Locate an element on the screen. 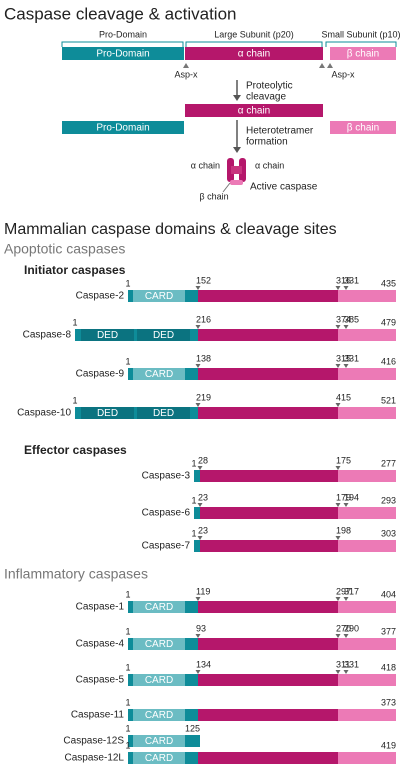  end-label: 404 is located at coordinates (388, 594).